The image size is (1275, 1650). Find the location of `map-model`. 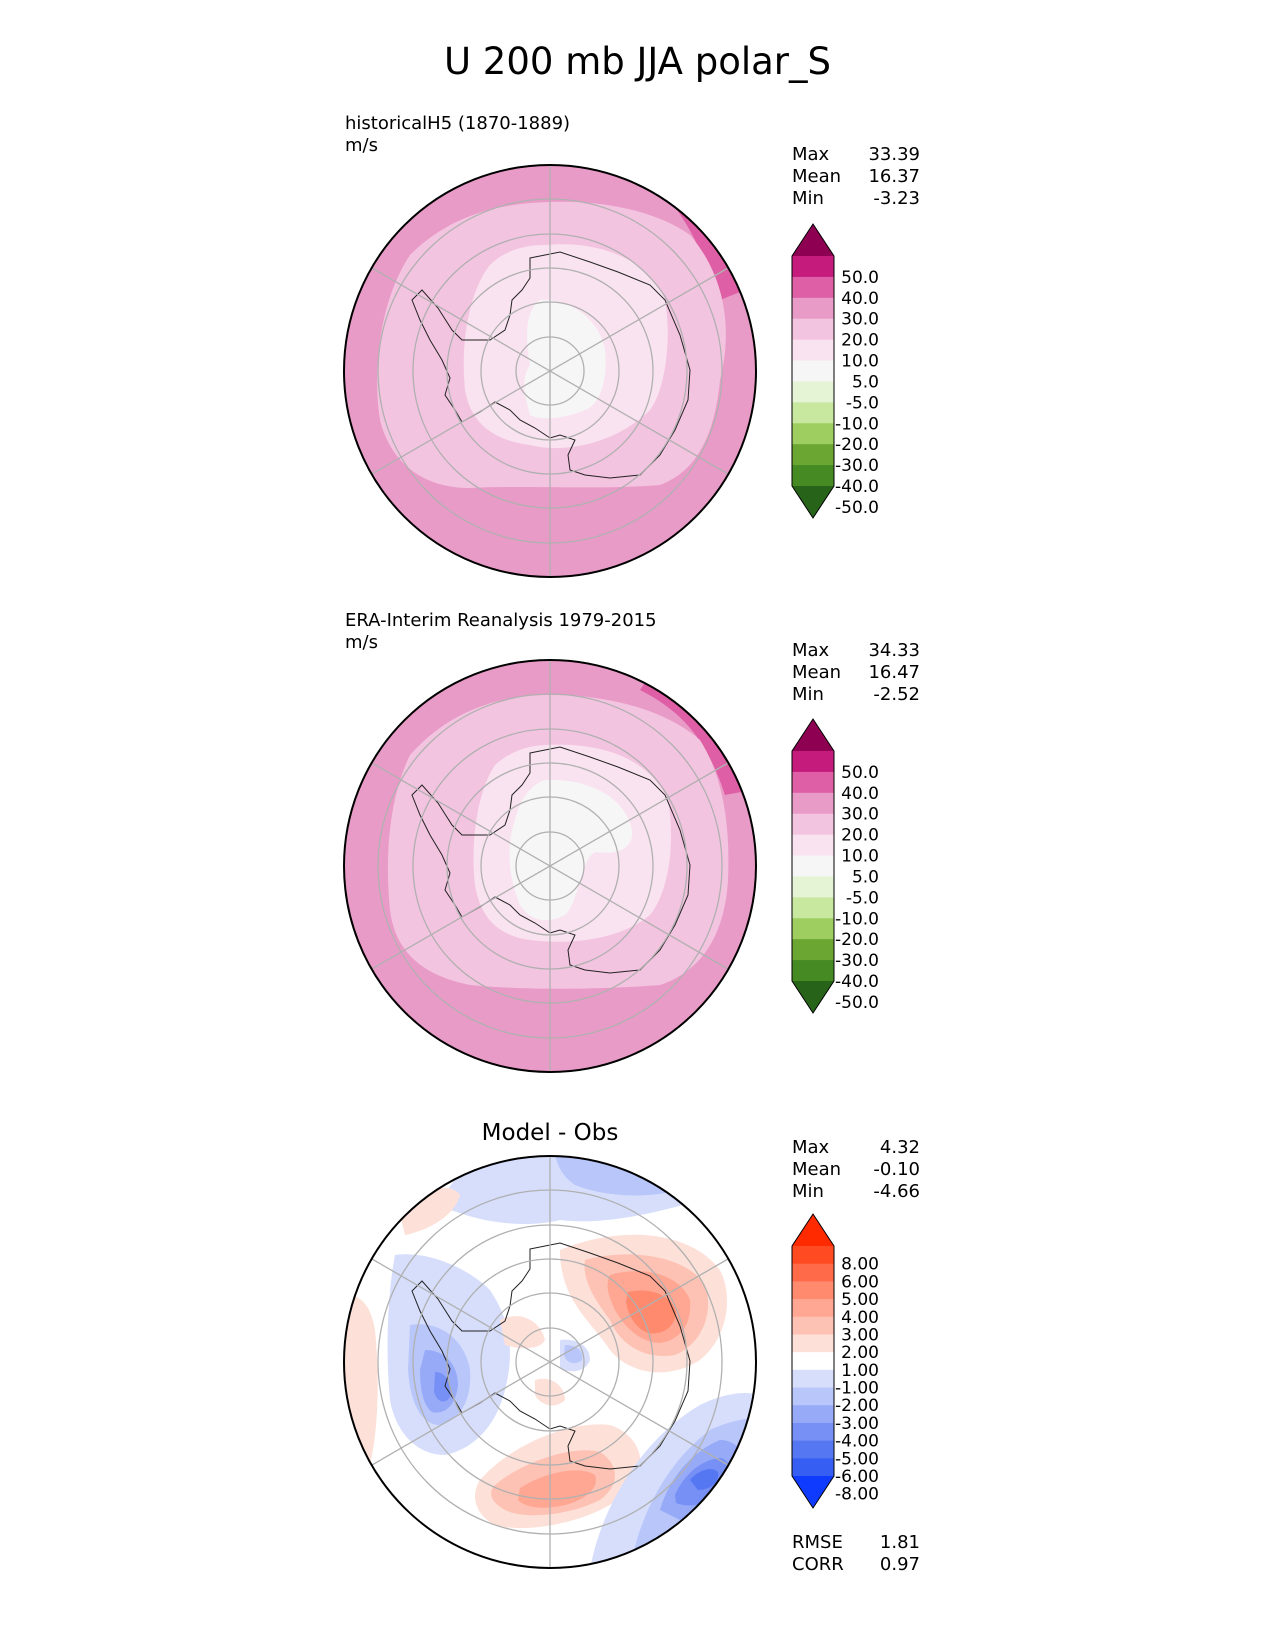

map-model is located at coordinates (550, 371).